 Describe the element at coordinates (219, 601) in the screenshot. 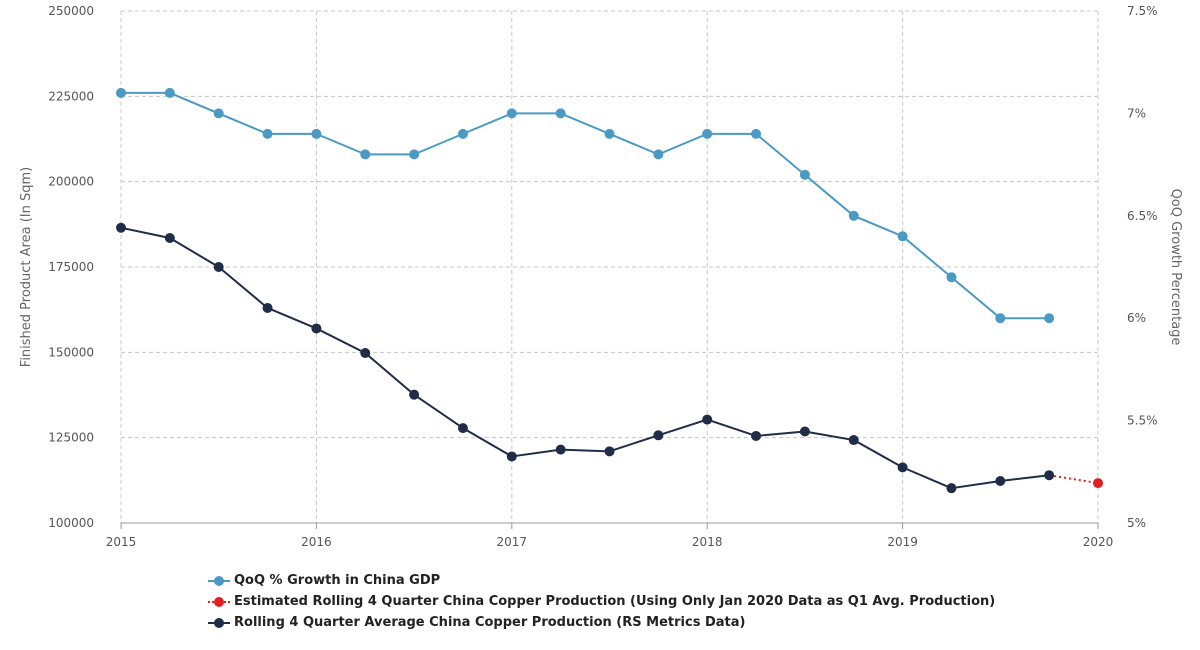

I see `legend-estimated-dotted-line-icon` at that location.